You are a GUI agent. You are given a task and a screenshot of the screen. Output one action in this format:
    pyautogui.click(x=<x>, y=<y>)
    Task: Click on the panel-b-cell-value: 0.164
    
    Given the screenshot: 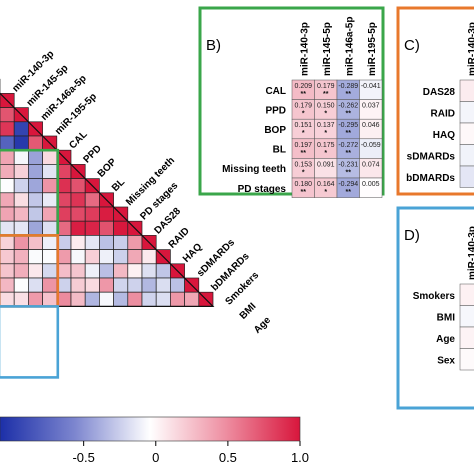 What is the action you would take?
    pyautogui.click(x=326, y=184)
    